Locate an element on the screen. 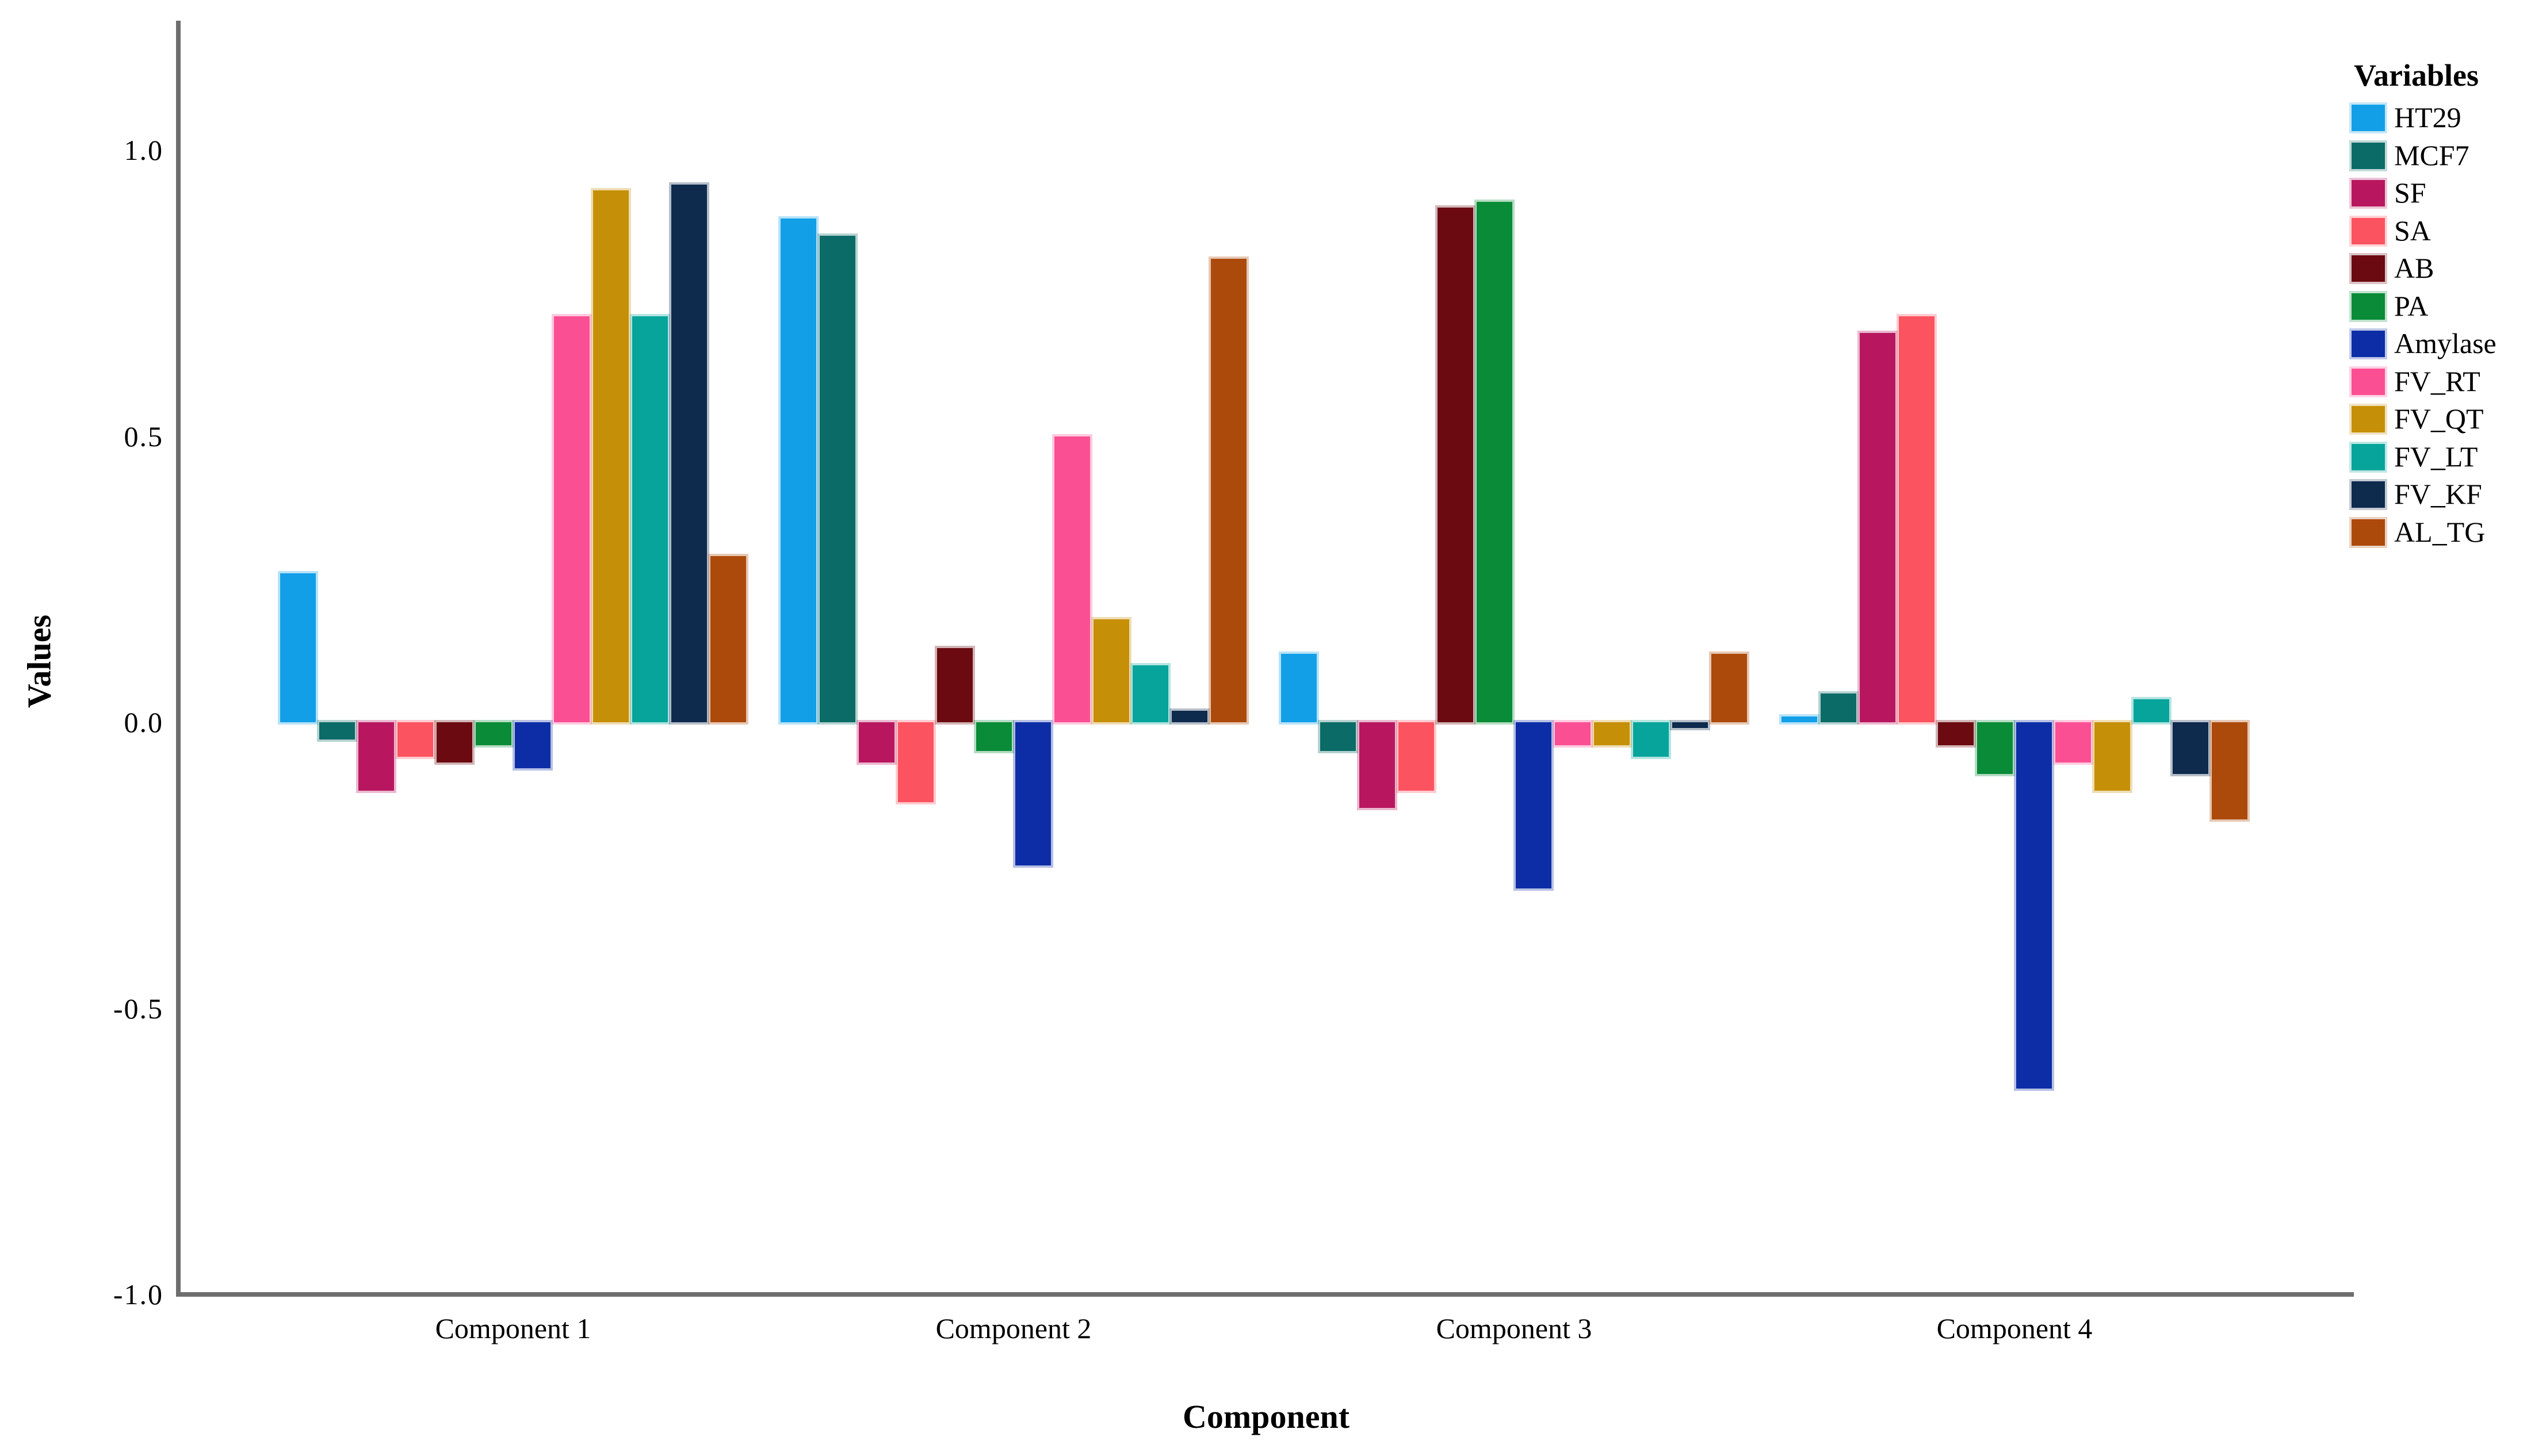  legend-swatch-pa is located at coordinates (2368, 306).